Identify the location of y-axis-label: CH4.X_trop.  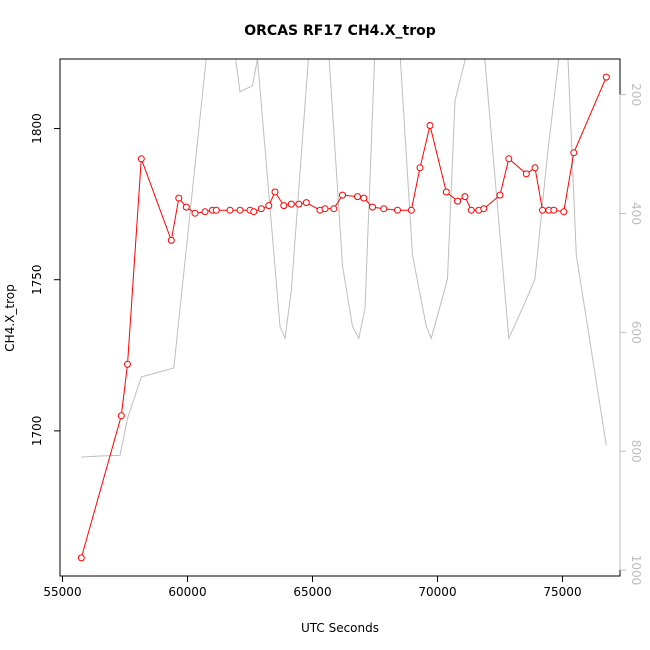
(10, 317).